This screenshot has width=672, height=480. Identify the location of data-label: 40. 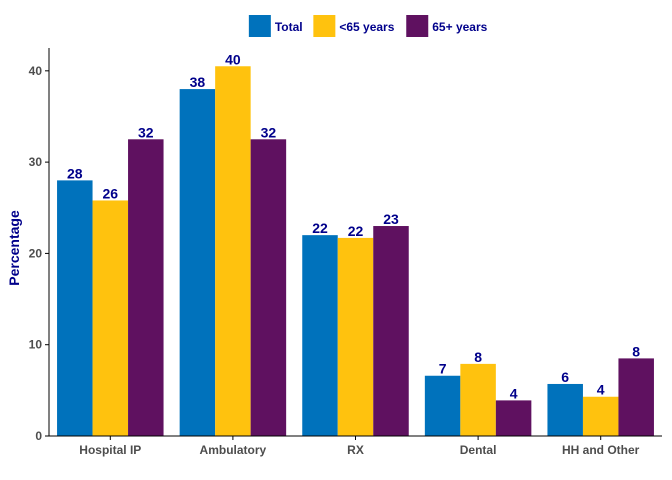
(233, 59).